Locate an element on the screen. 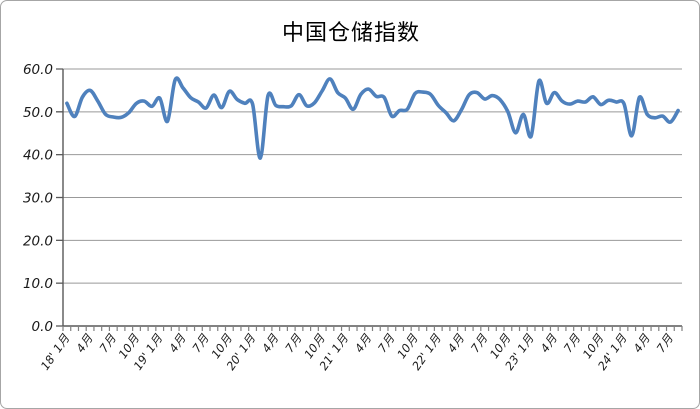 The image size is (700, 409). y-axis-label: 0.0 is located at coordinates (42, 327).